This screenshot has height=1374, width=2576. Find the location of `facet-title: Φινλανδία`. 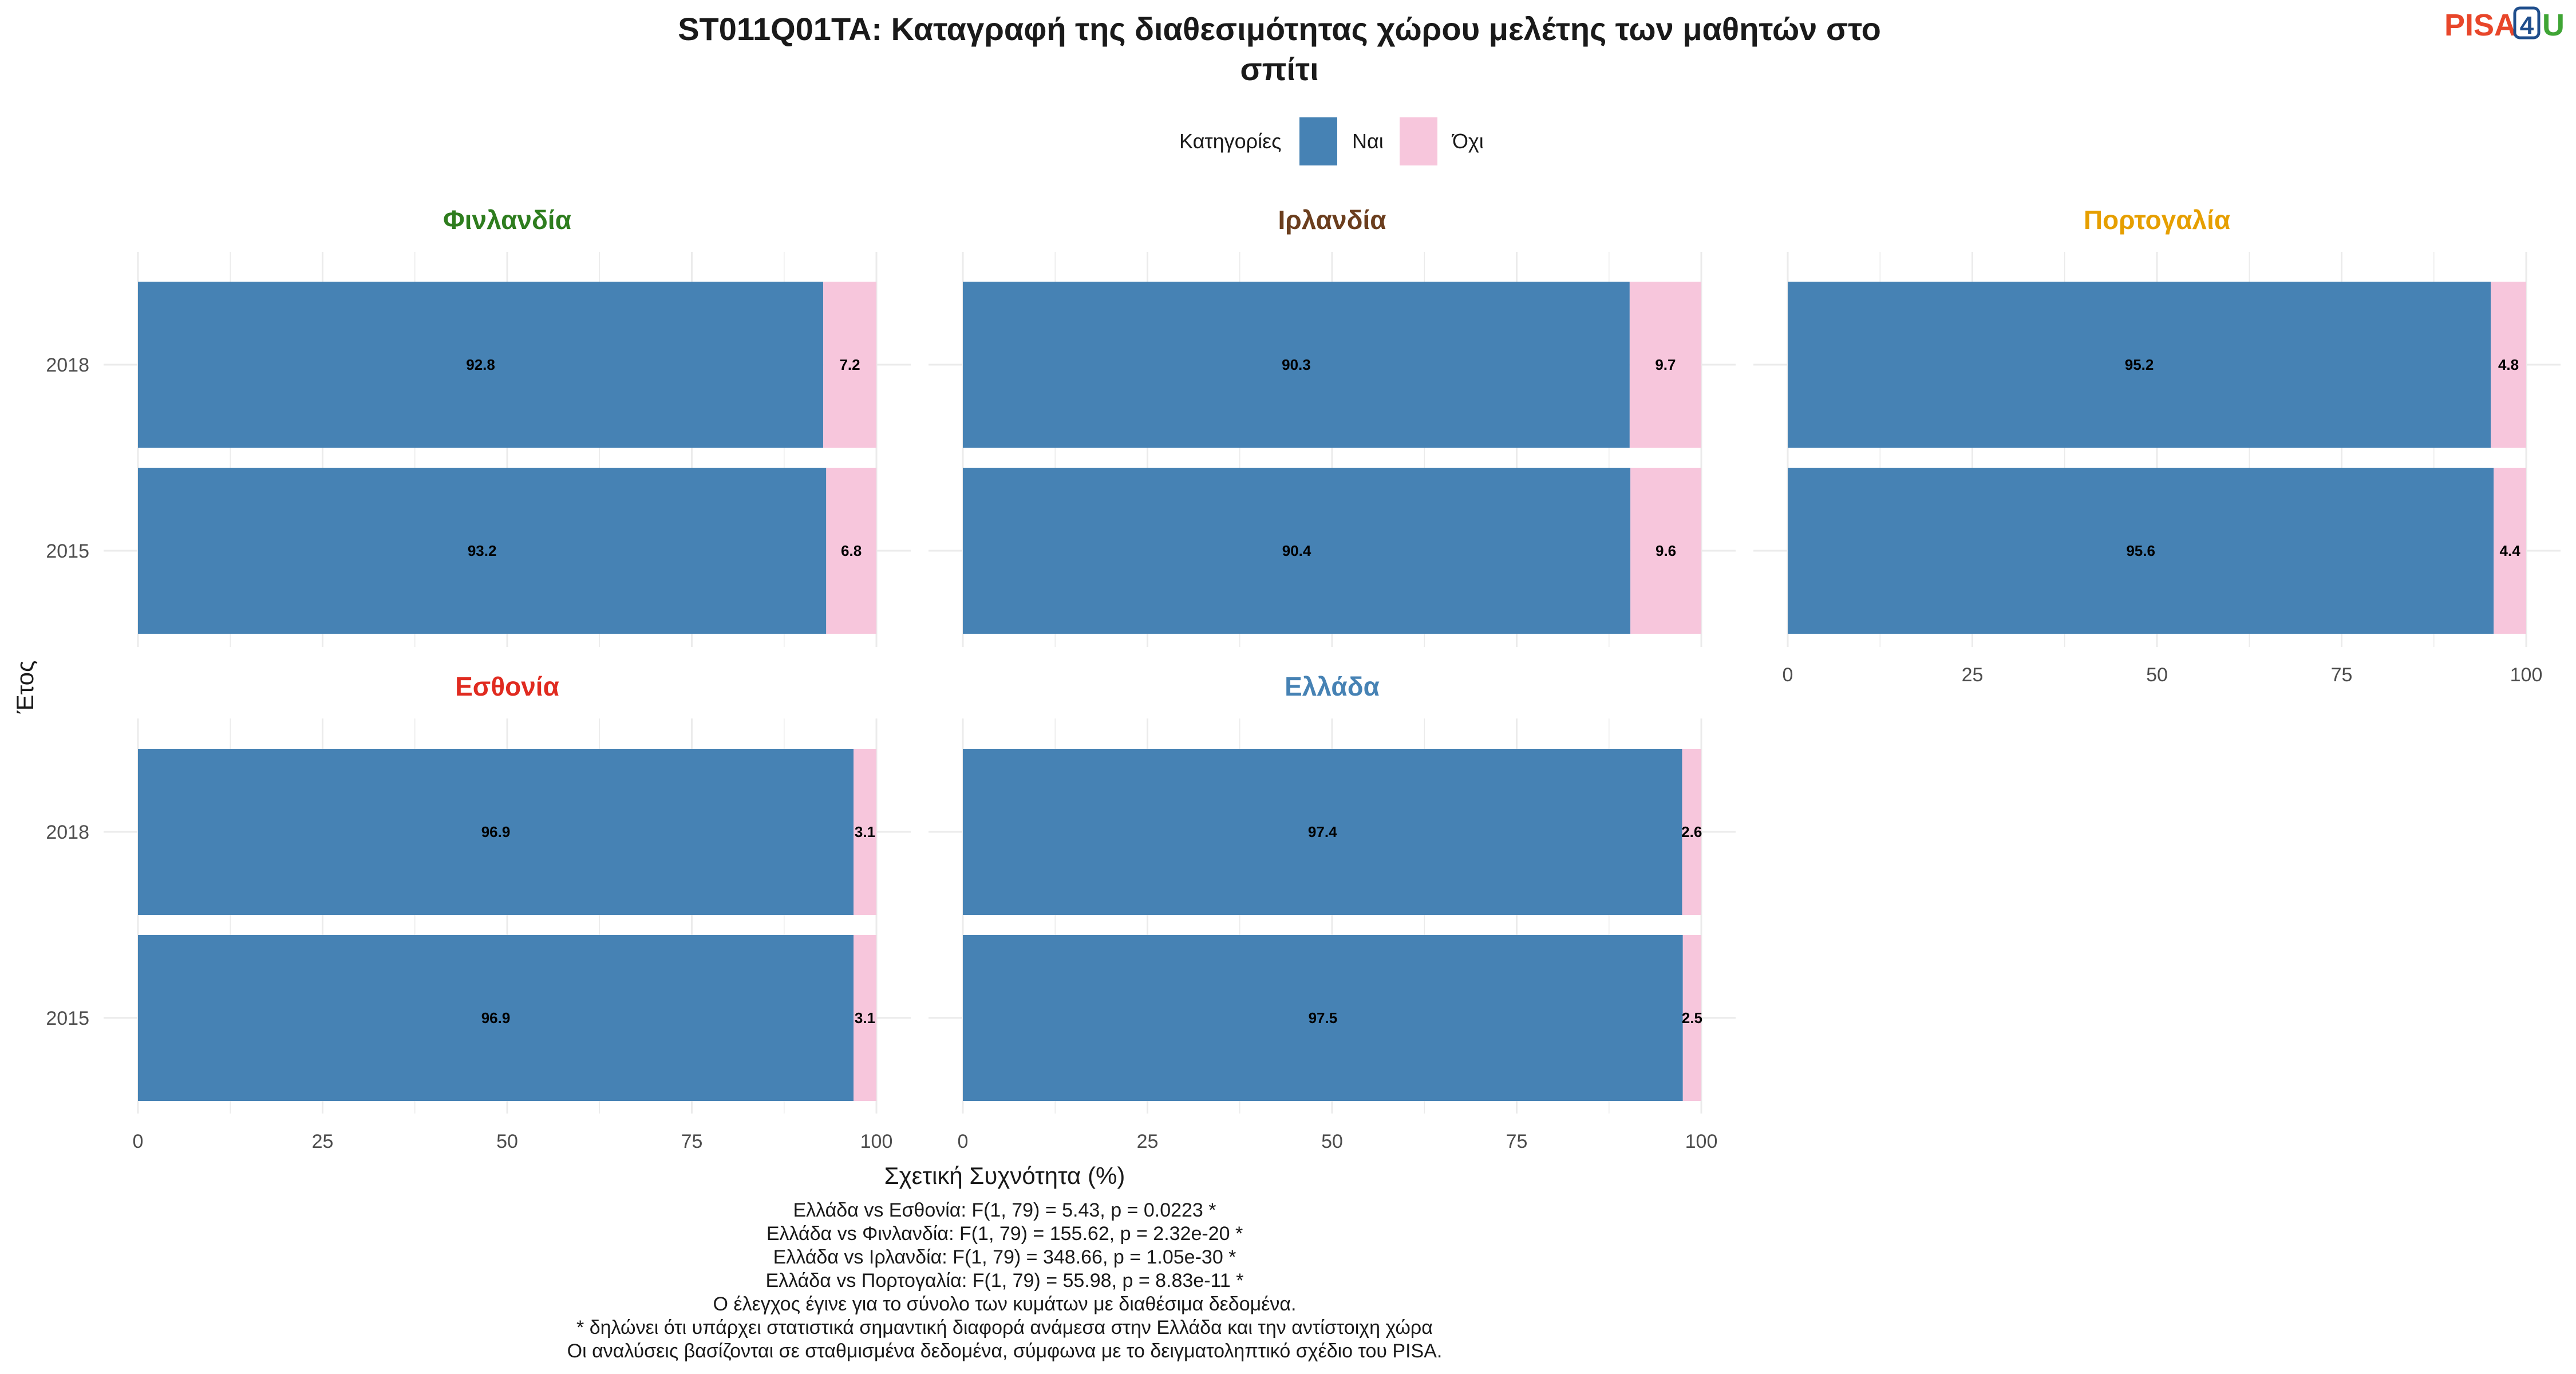

facet-title: Φινλανδία is located at coordinates (507, 220).